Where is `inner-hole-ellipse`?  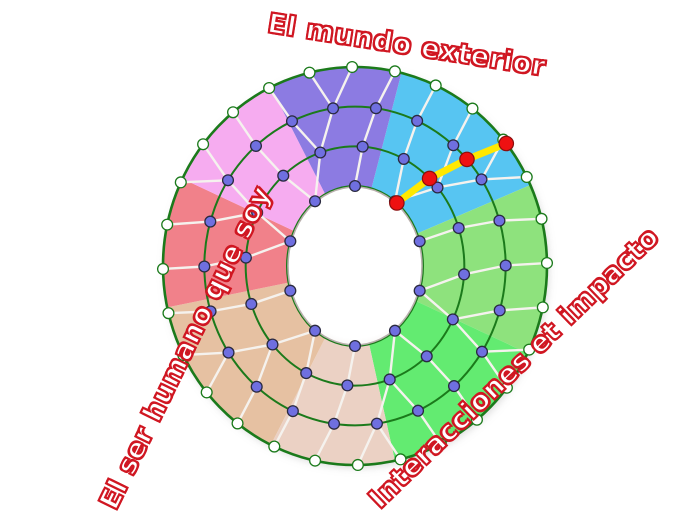
inner-hole-ellipse is located at coordinates (355, 266).